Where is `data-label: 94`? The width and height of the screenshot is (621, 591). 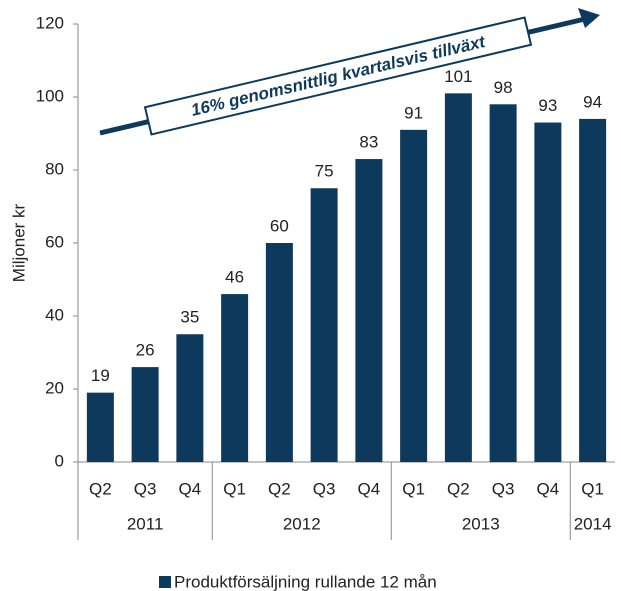
data-label: 94 is located at coordinates (592, 101).